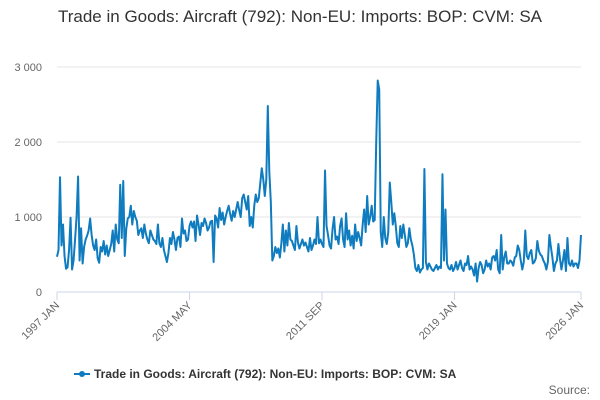 The width and height of the screenshot is (600, 400). I want to click on x-tick-label: 2019 JAN, so click(438, 321).